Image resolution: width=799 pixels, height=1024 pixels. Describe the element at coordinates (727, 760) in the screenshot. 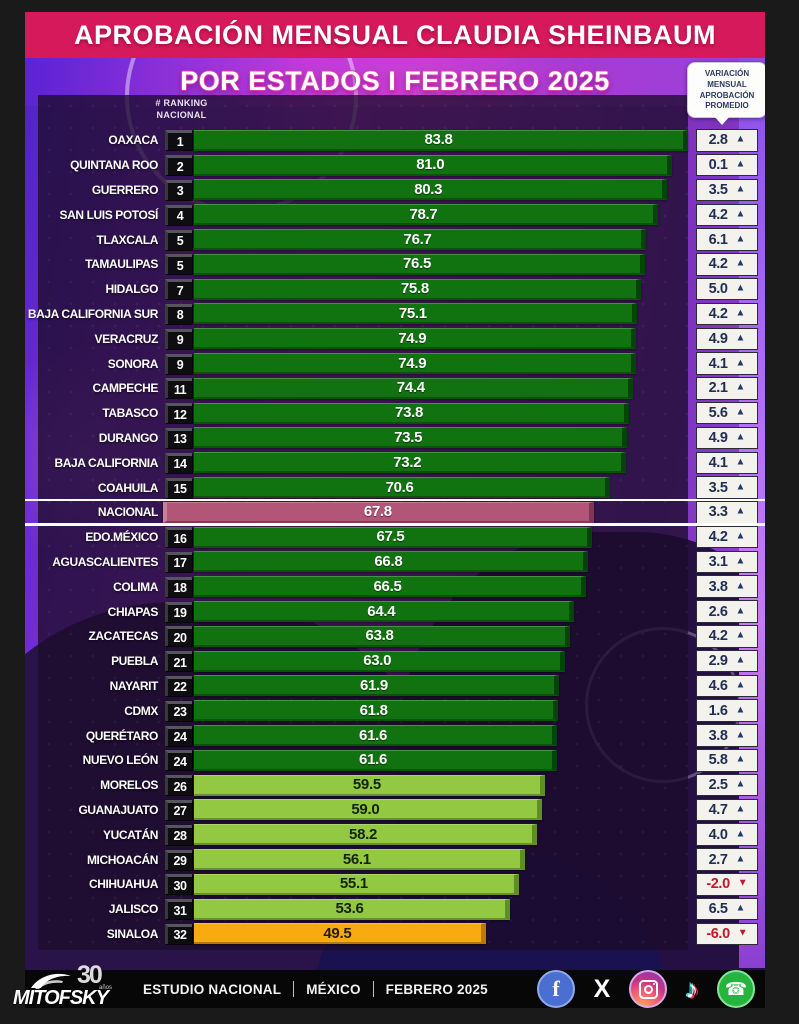

I see `variation-box: 5.8 ▲` at that location.